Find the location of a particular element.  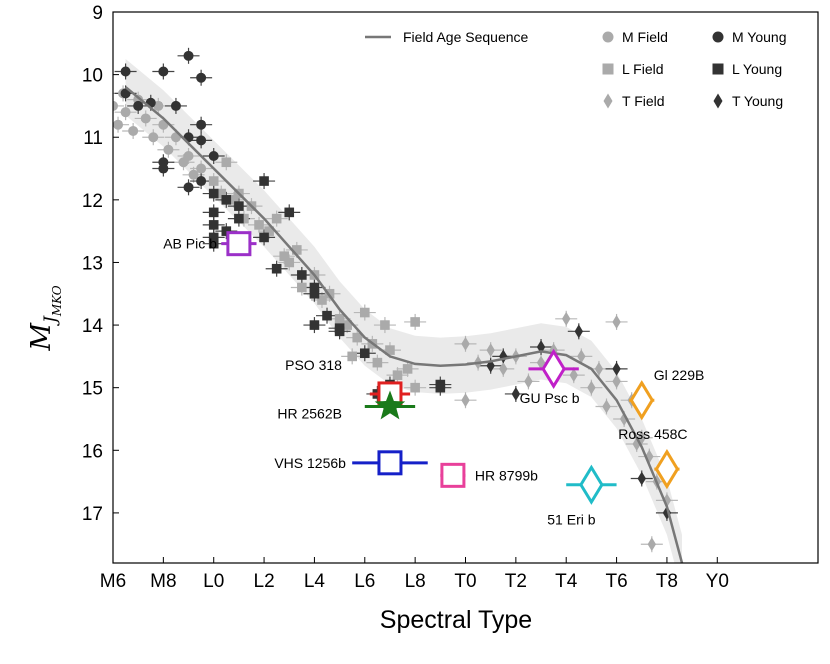

x-tick-label-L4: L4 is located at coordinates (315, 581).